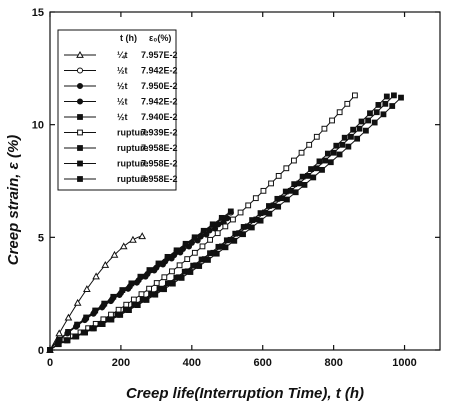 This screenshot has width=452, height=408. What do you see at coordinates (121, 71) in the screenshot?
I see `legend-item: ½t 7.942E-2` at bounding box center [121, 71].